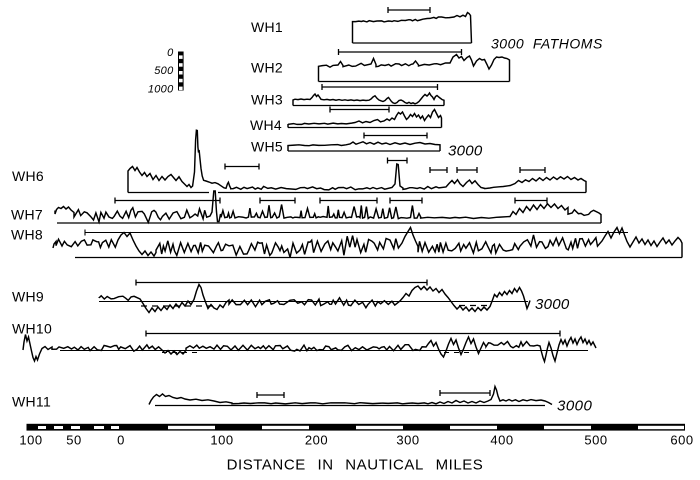  What do you see at coordinates (407, 440) in the screenshot?
I see `svg-text: 300` at bounding box center [407, 440].